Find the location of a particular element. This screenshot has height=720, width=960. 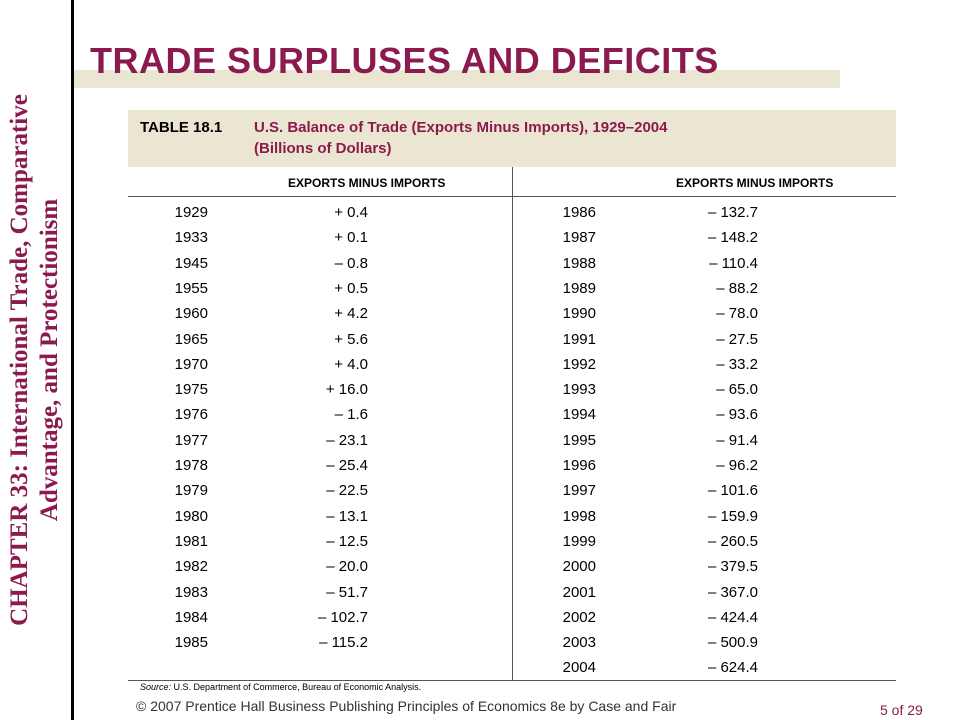

year-cell: 1981 is located at coordinates (191, 541).